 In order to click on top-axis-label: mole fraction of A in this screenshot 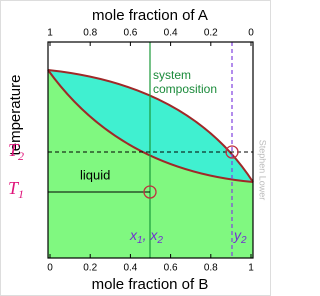, I will do `click(150, 15)`.